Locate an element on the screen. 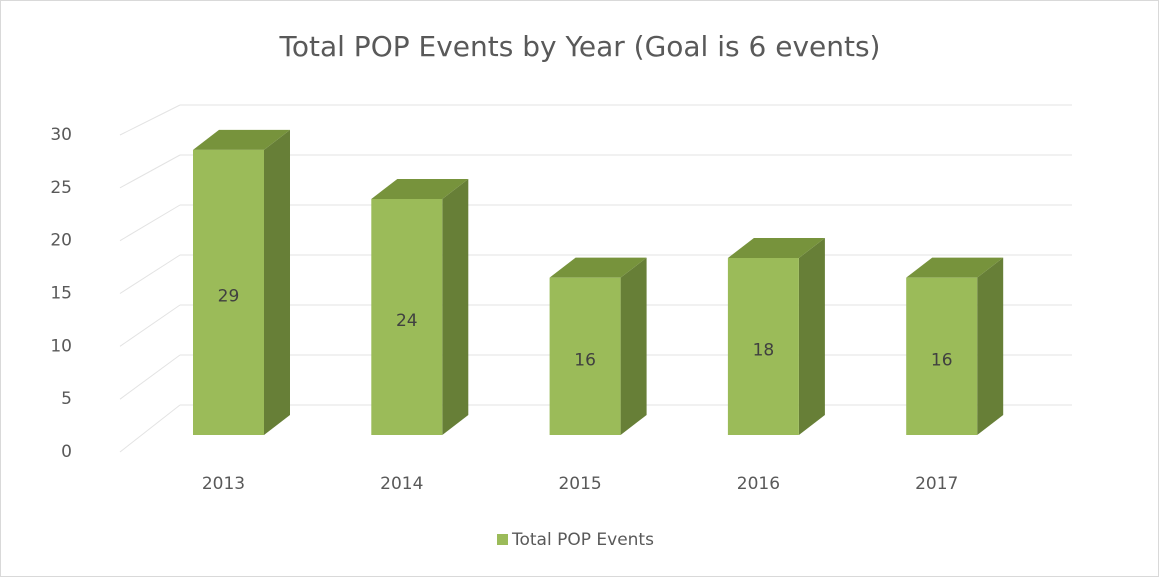 This screenshot has width=1159, height=577. data-label: 24 is located at coordinates (407, 321).